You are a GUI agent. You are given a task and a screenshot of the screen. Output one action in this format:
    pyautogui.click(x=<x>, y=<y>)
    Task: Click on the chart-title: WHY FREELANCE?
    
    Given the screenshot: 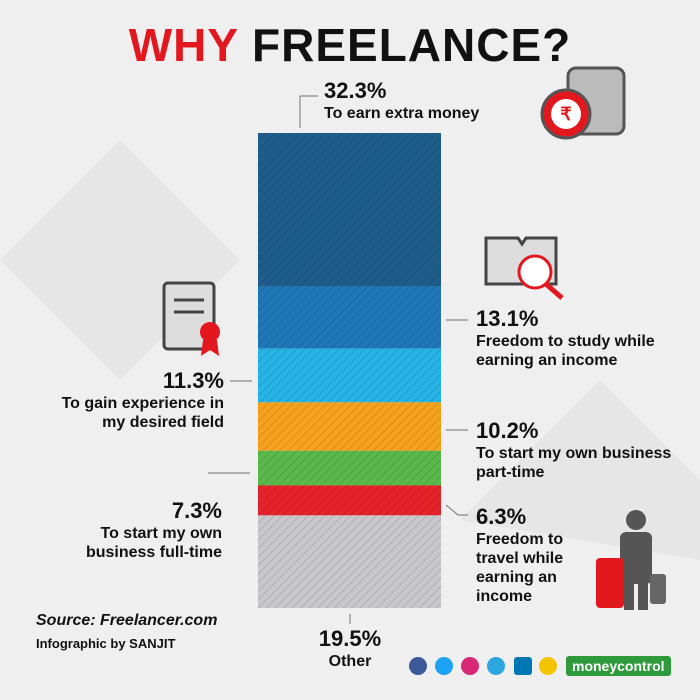 What is the action you would take?
    pyautogui.click(x=350, y=45)
    